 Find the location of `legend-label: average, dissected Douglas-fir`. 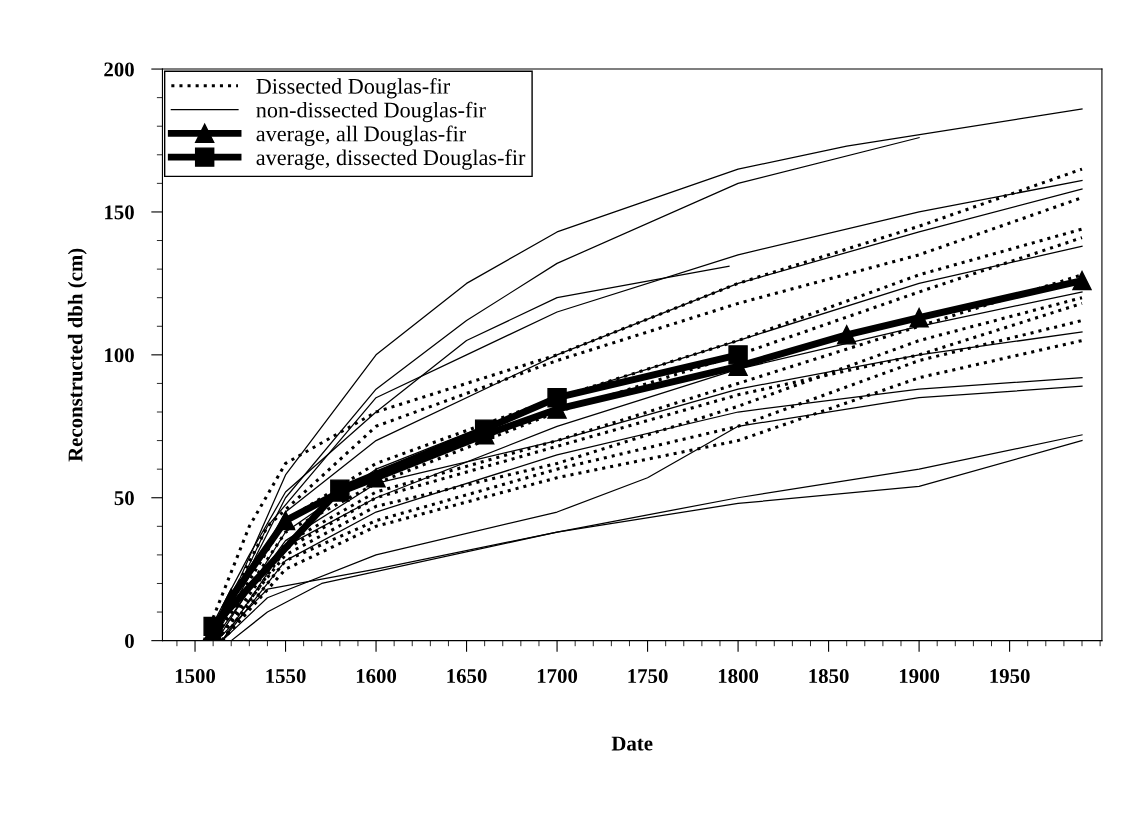

legend-label: average, dissected Douglas-fir is located at coordinates (391, 159).